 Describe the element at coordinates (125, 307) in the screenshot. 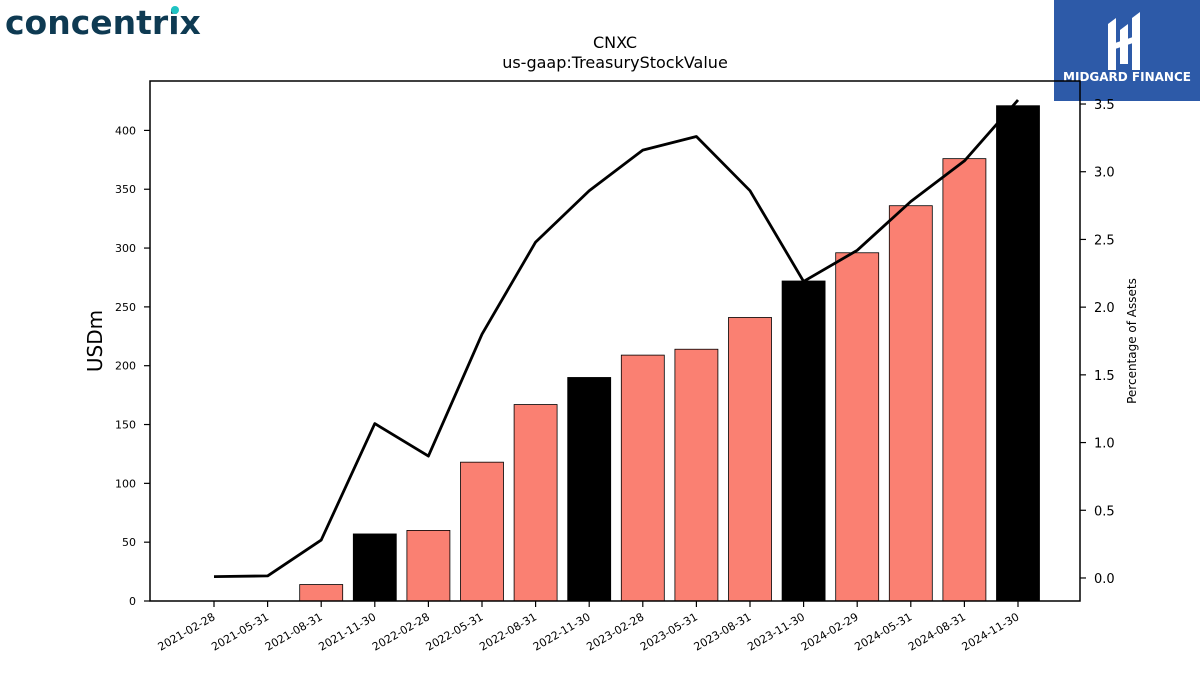

I see `y-tick-label: 250` at that location.